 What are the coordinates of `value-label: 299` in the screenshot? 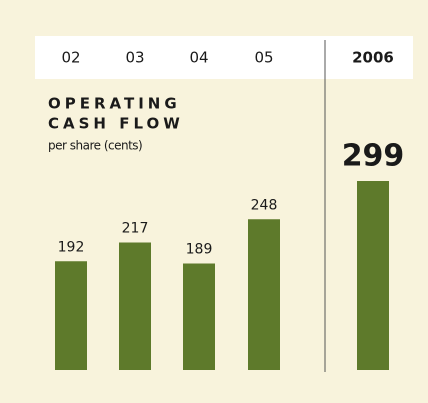 It's located at (373, 156).